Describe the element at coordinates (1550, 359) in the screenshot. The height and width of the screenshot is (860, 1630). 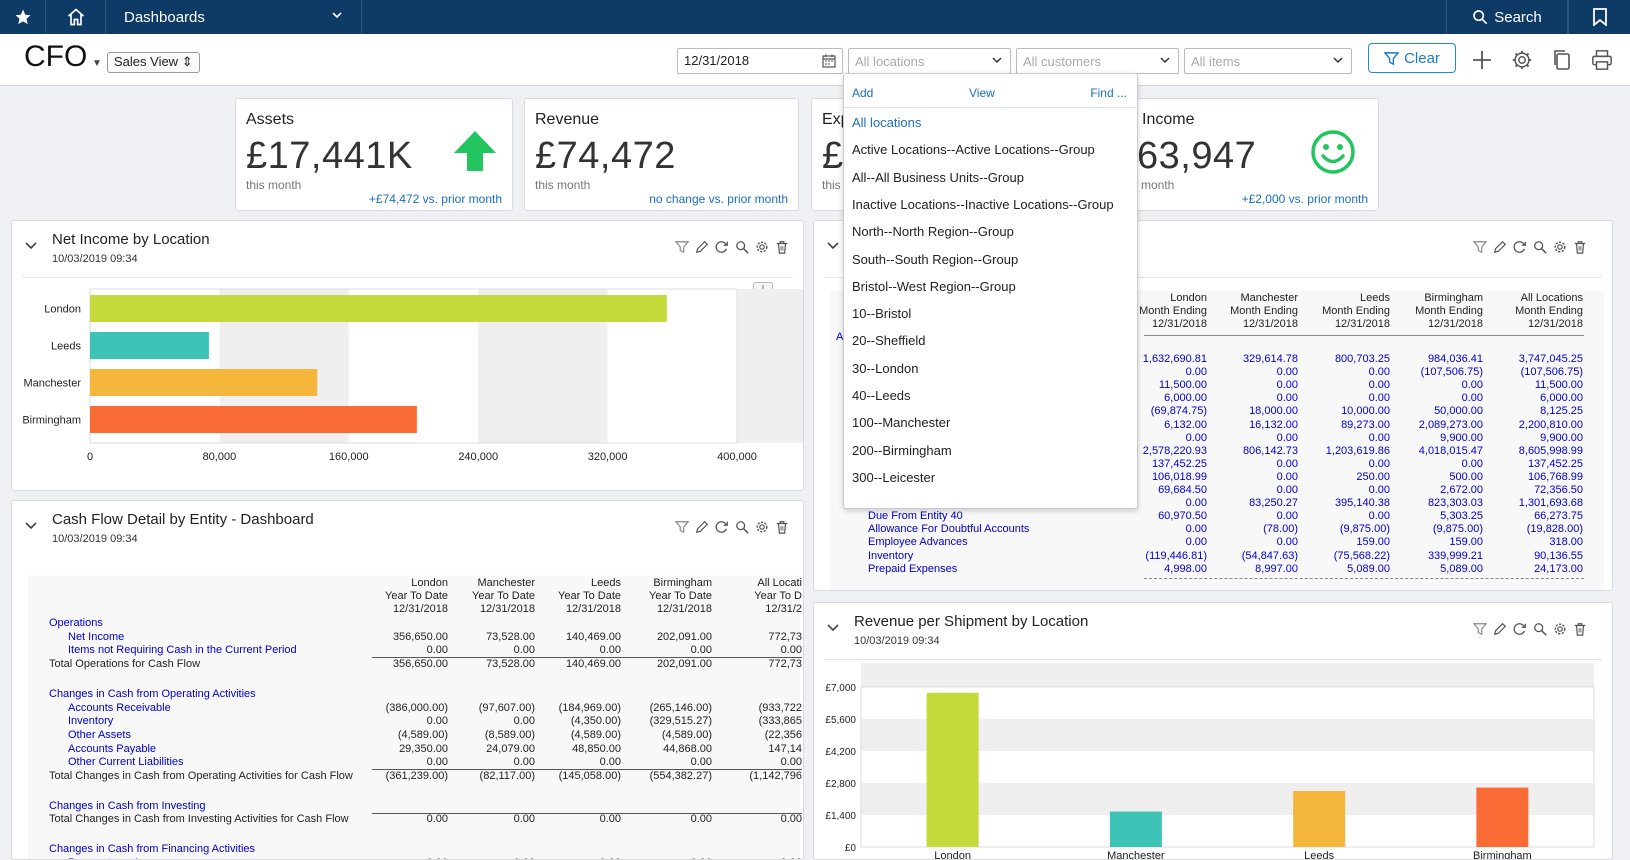
I see `cell-value: 3,747,045.25` at that location.